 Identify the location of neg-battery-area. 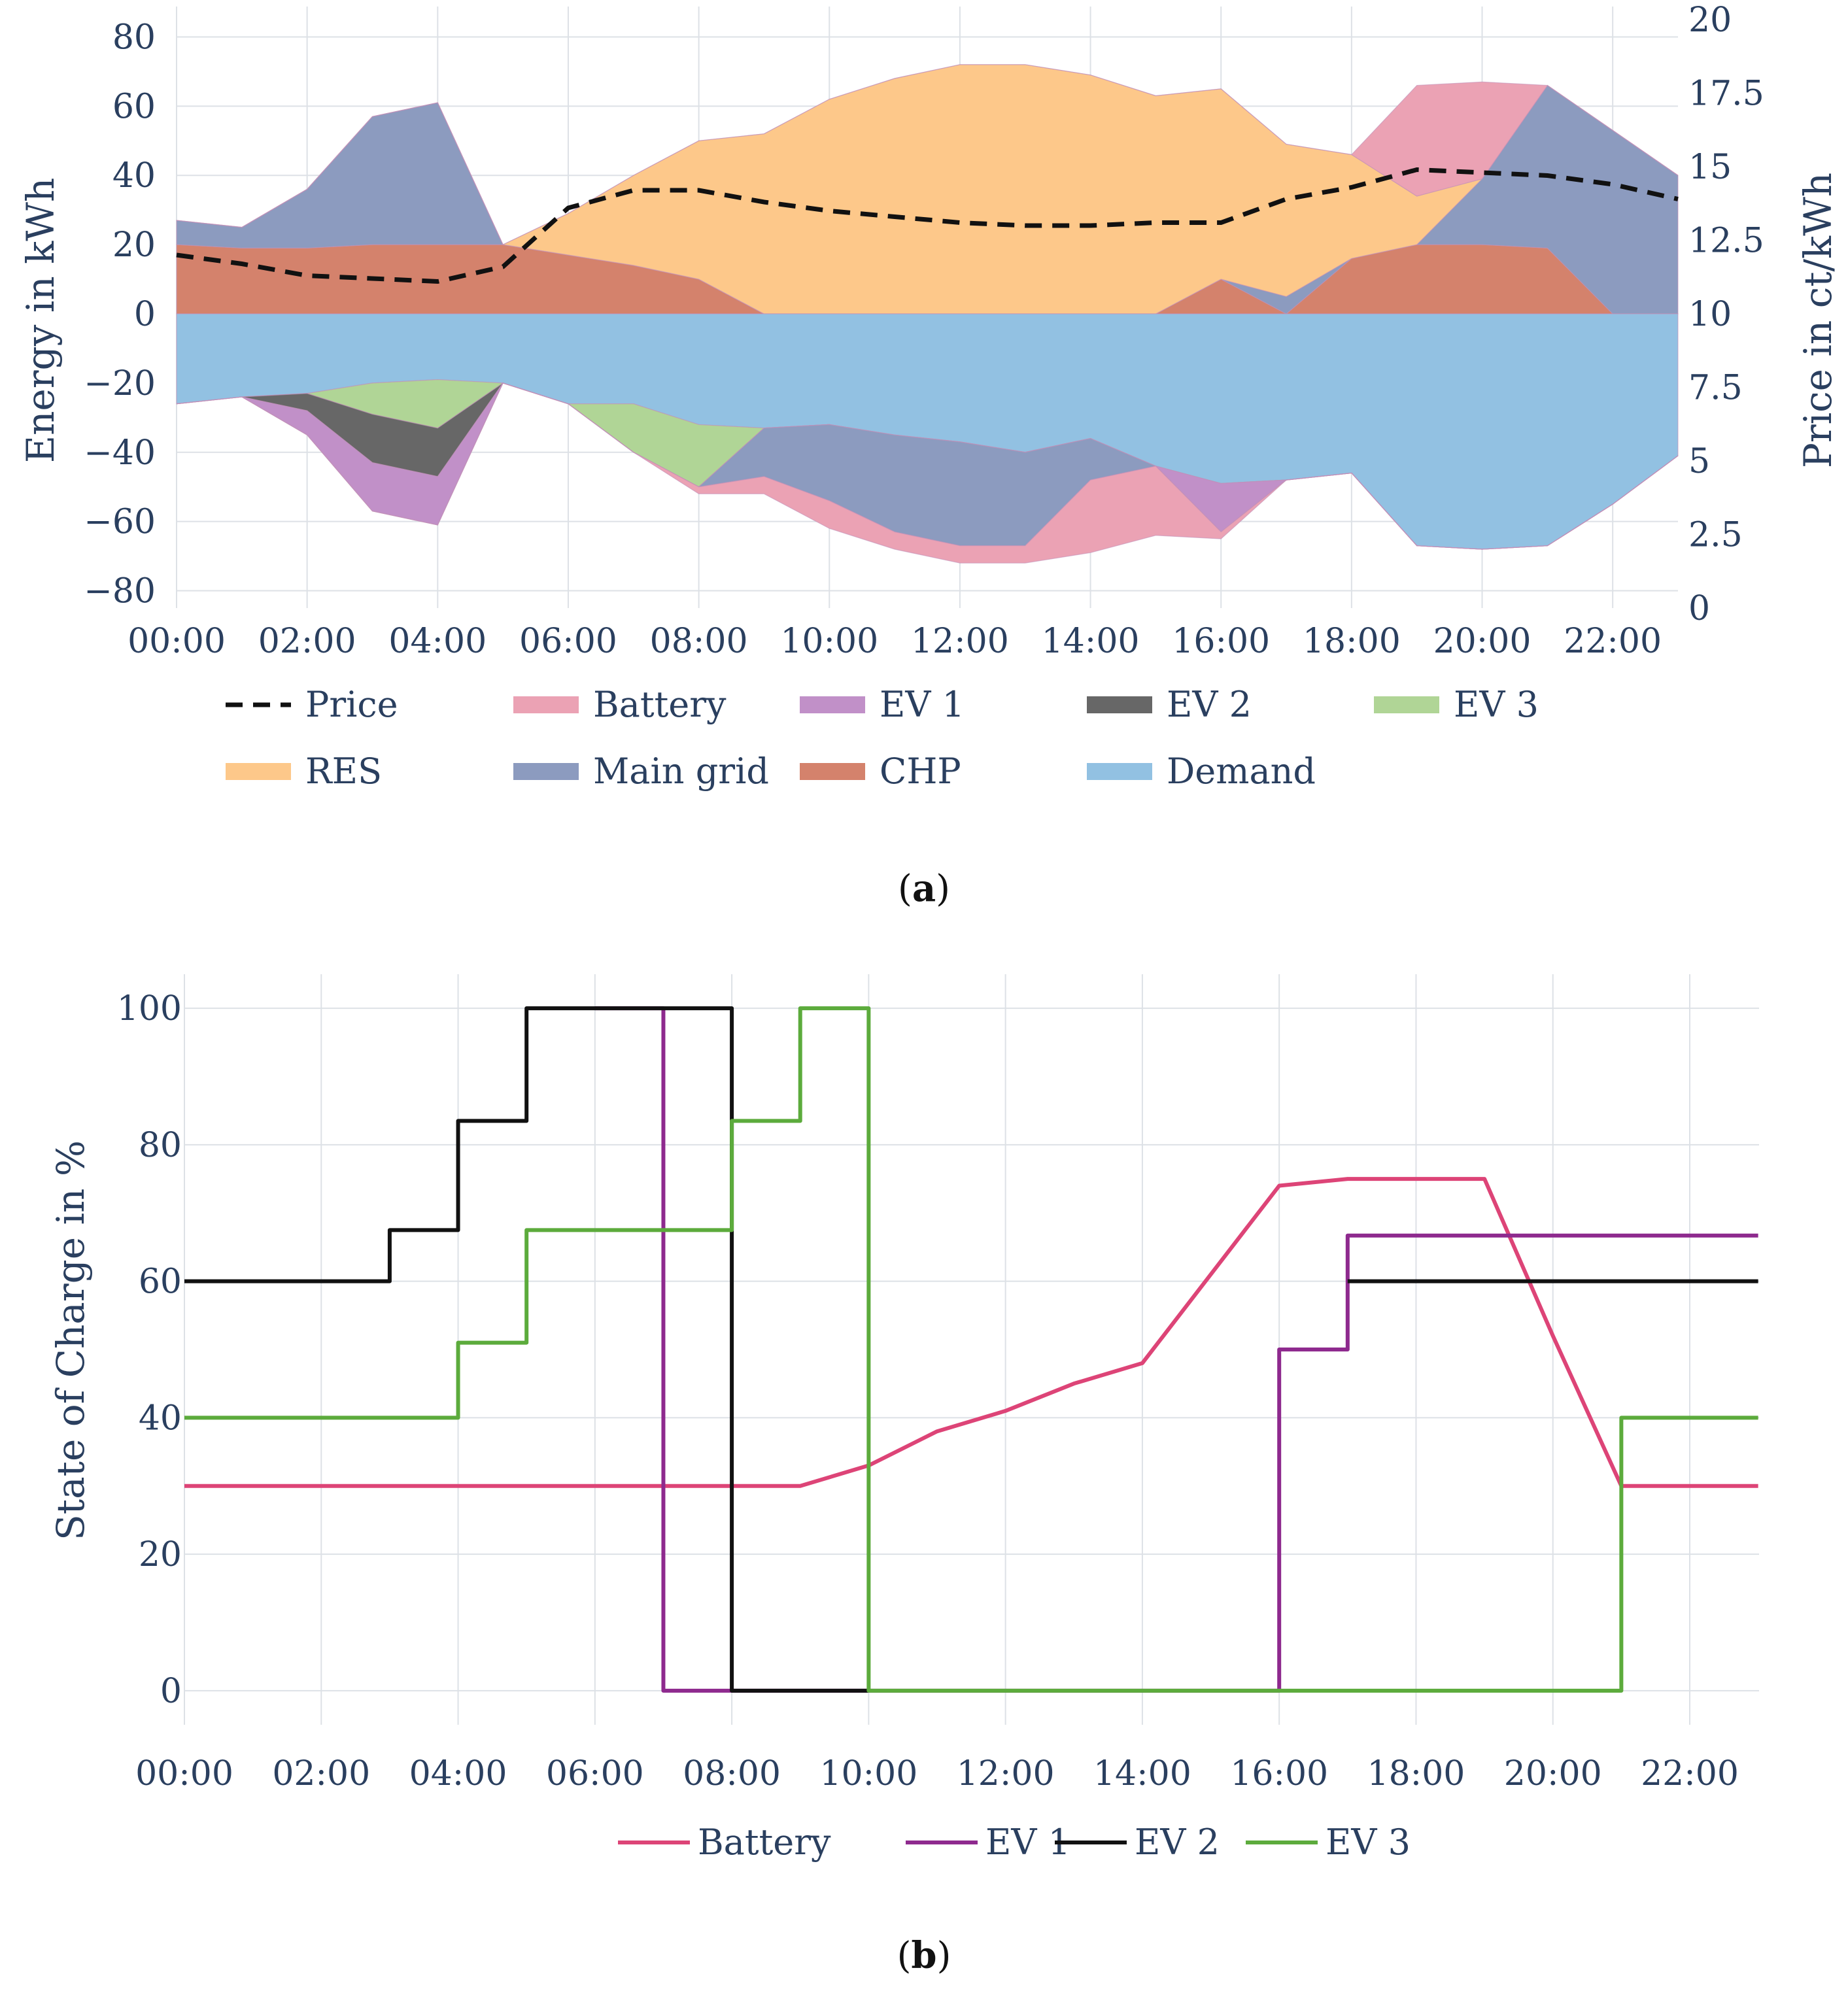
(927, 473).